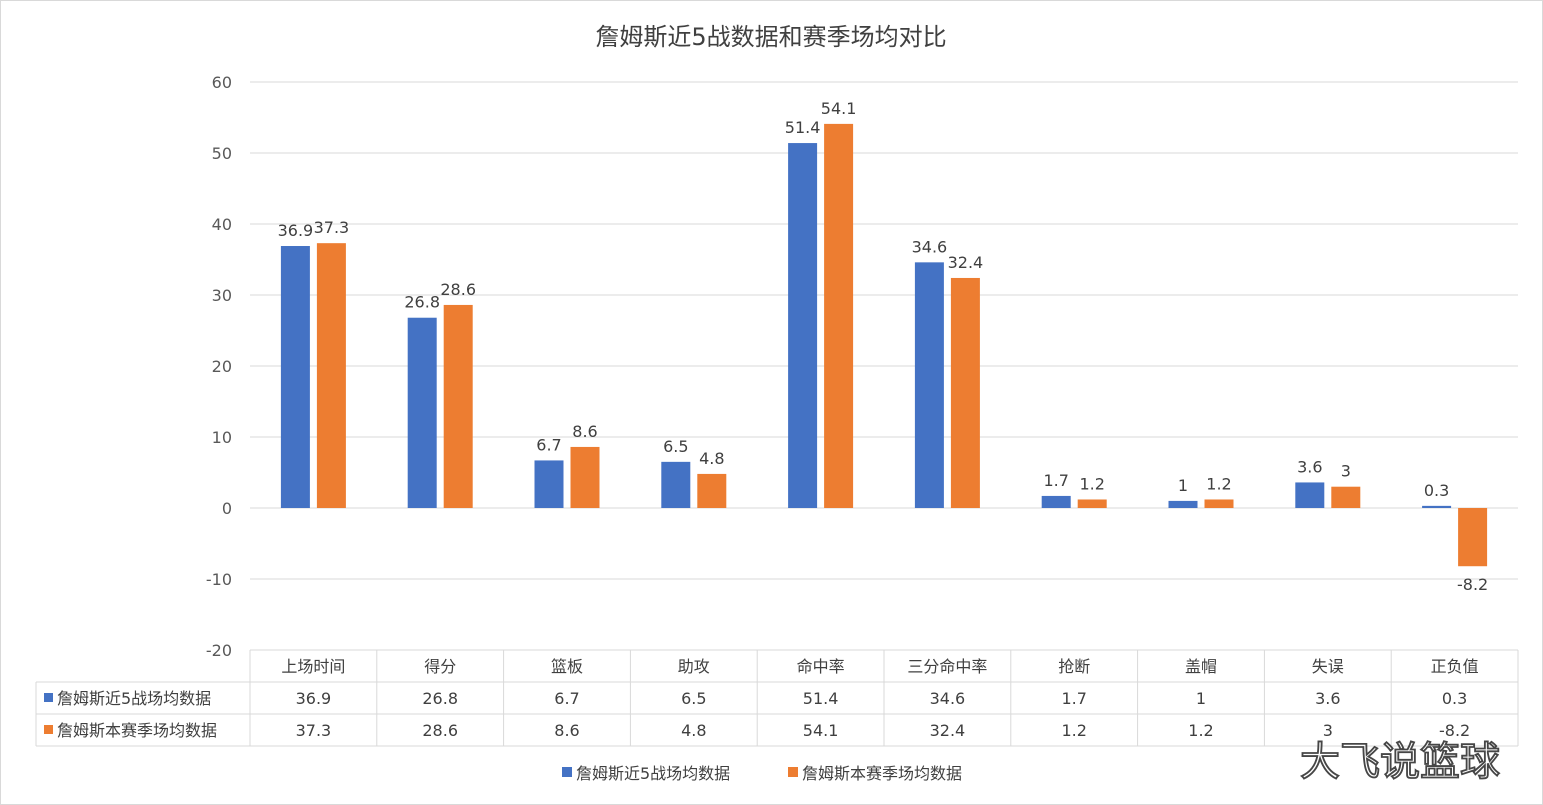 The height and width of the screenshot is (805, 1543). Describe the element at coordinates (440, 698) in the screenshot. I see `table-cell: 26.8` at that location.